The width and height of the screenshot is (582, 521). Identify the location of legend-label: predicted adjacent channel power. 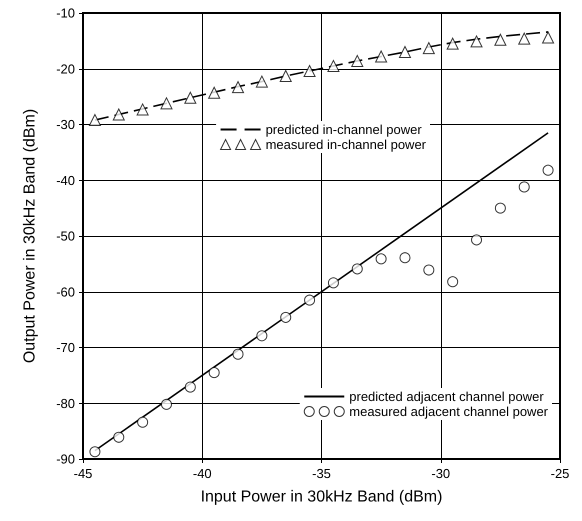
(446, 396).